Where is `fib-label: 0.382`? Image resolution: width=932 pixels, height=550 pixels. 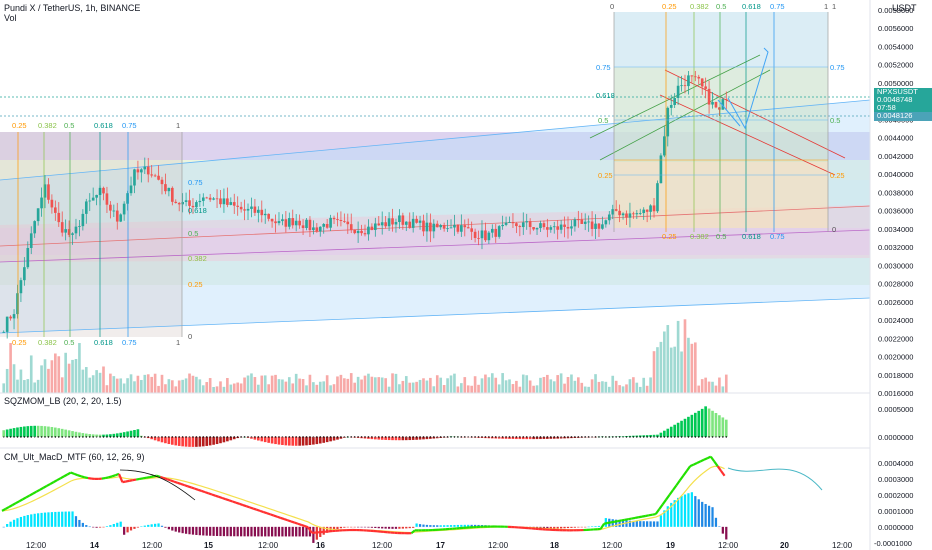 fib-label: 0.382 is located at coordinates (47, 342).